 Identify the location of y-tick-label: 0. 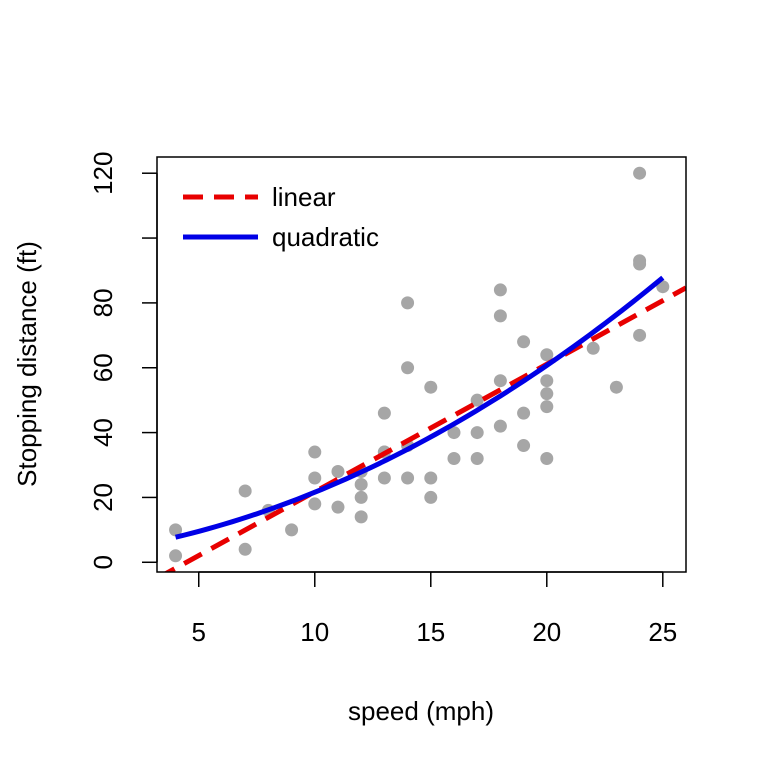
(103, 562).